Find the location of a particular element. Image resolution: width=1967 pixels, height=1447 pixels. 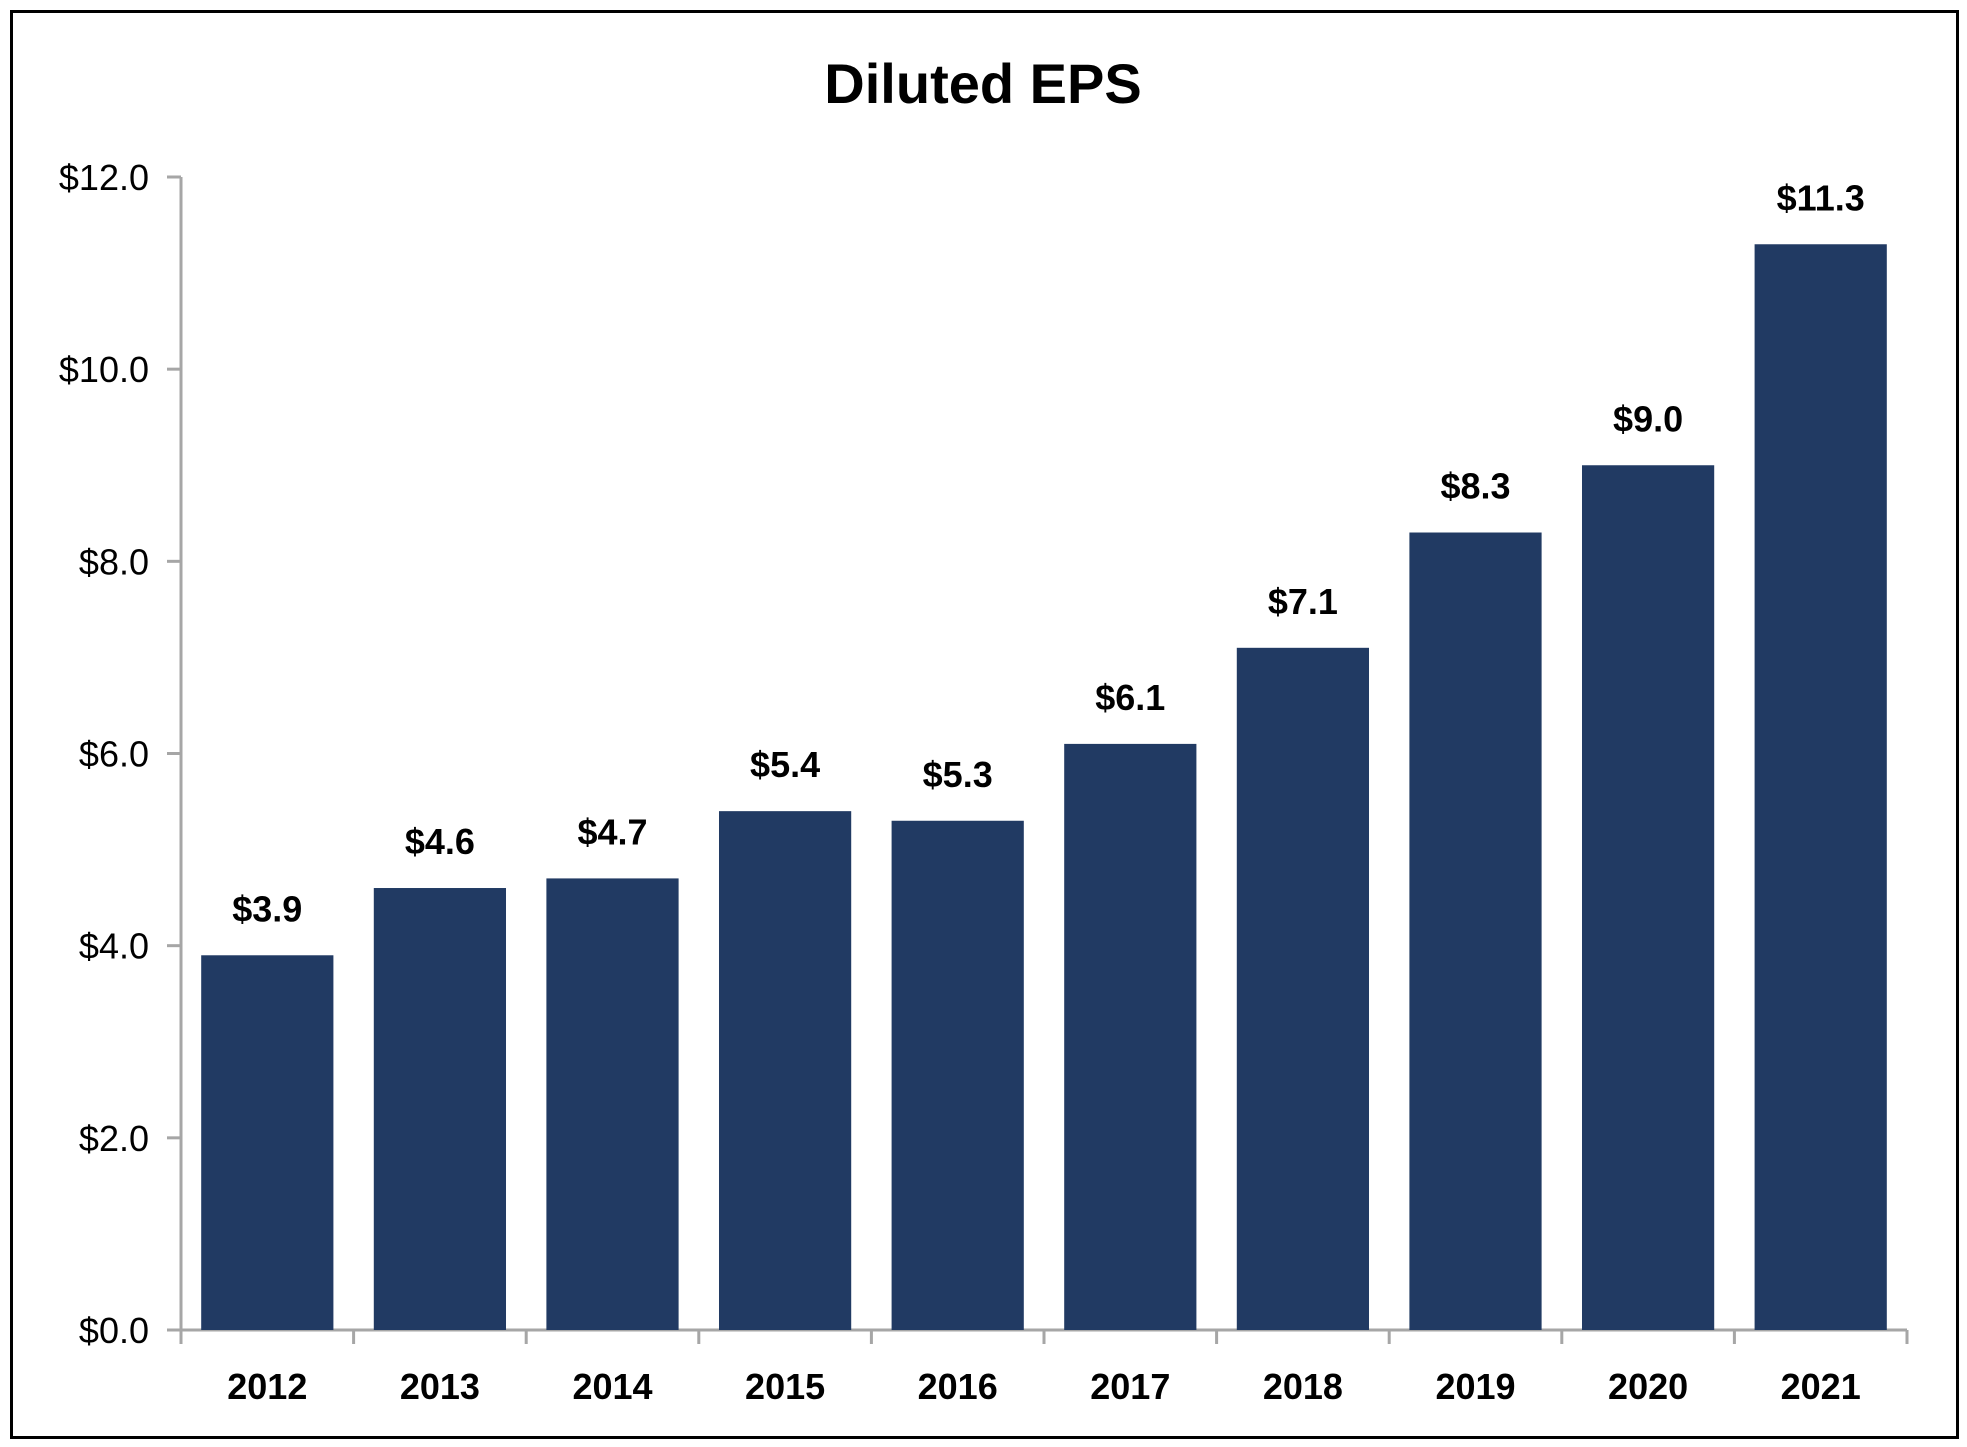

data-label: $3.9 is located at coordinates (267, 908).